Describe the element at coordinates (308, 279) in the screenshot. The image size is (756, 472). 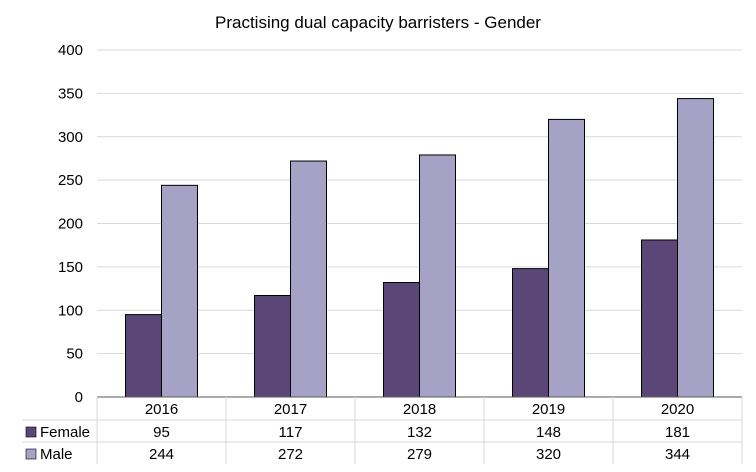
I see `bar-male-2017` at that location.